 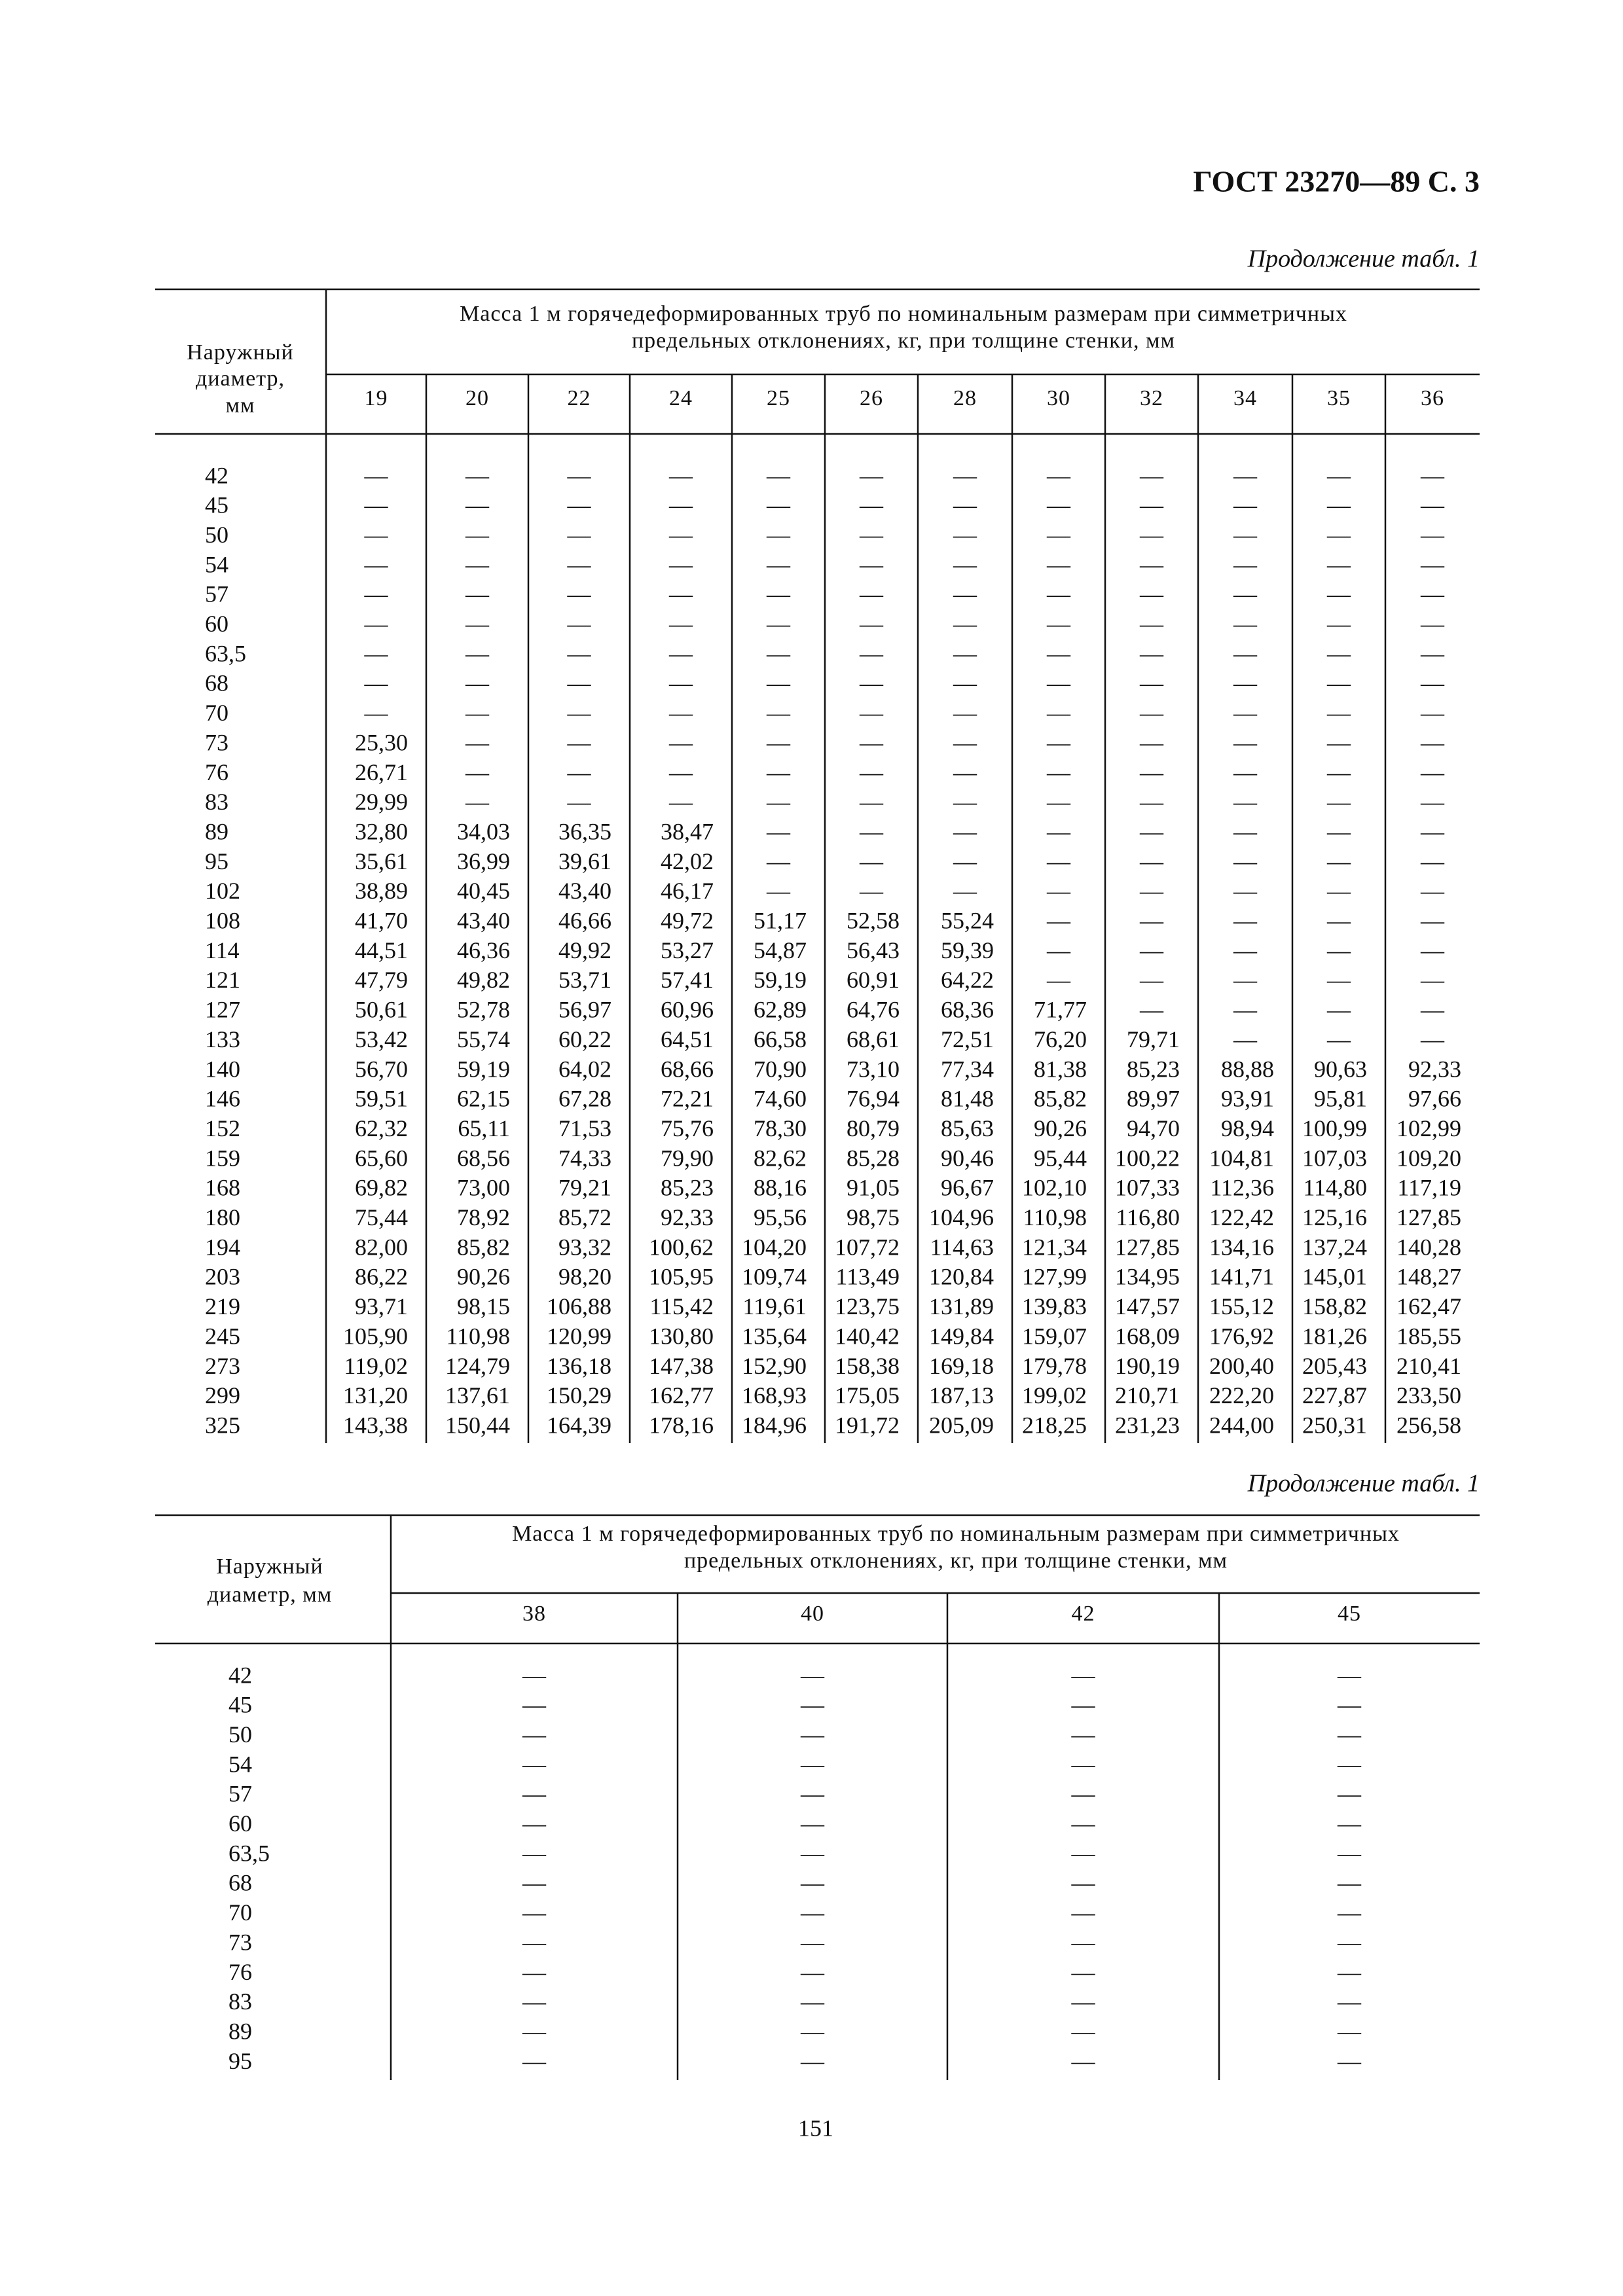 What do you see at coordinates (681, 398) in the screenshot?
I see `column-header: 24` at bounding box center [681, 398].